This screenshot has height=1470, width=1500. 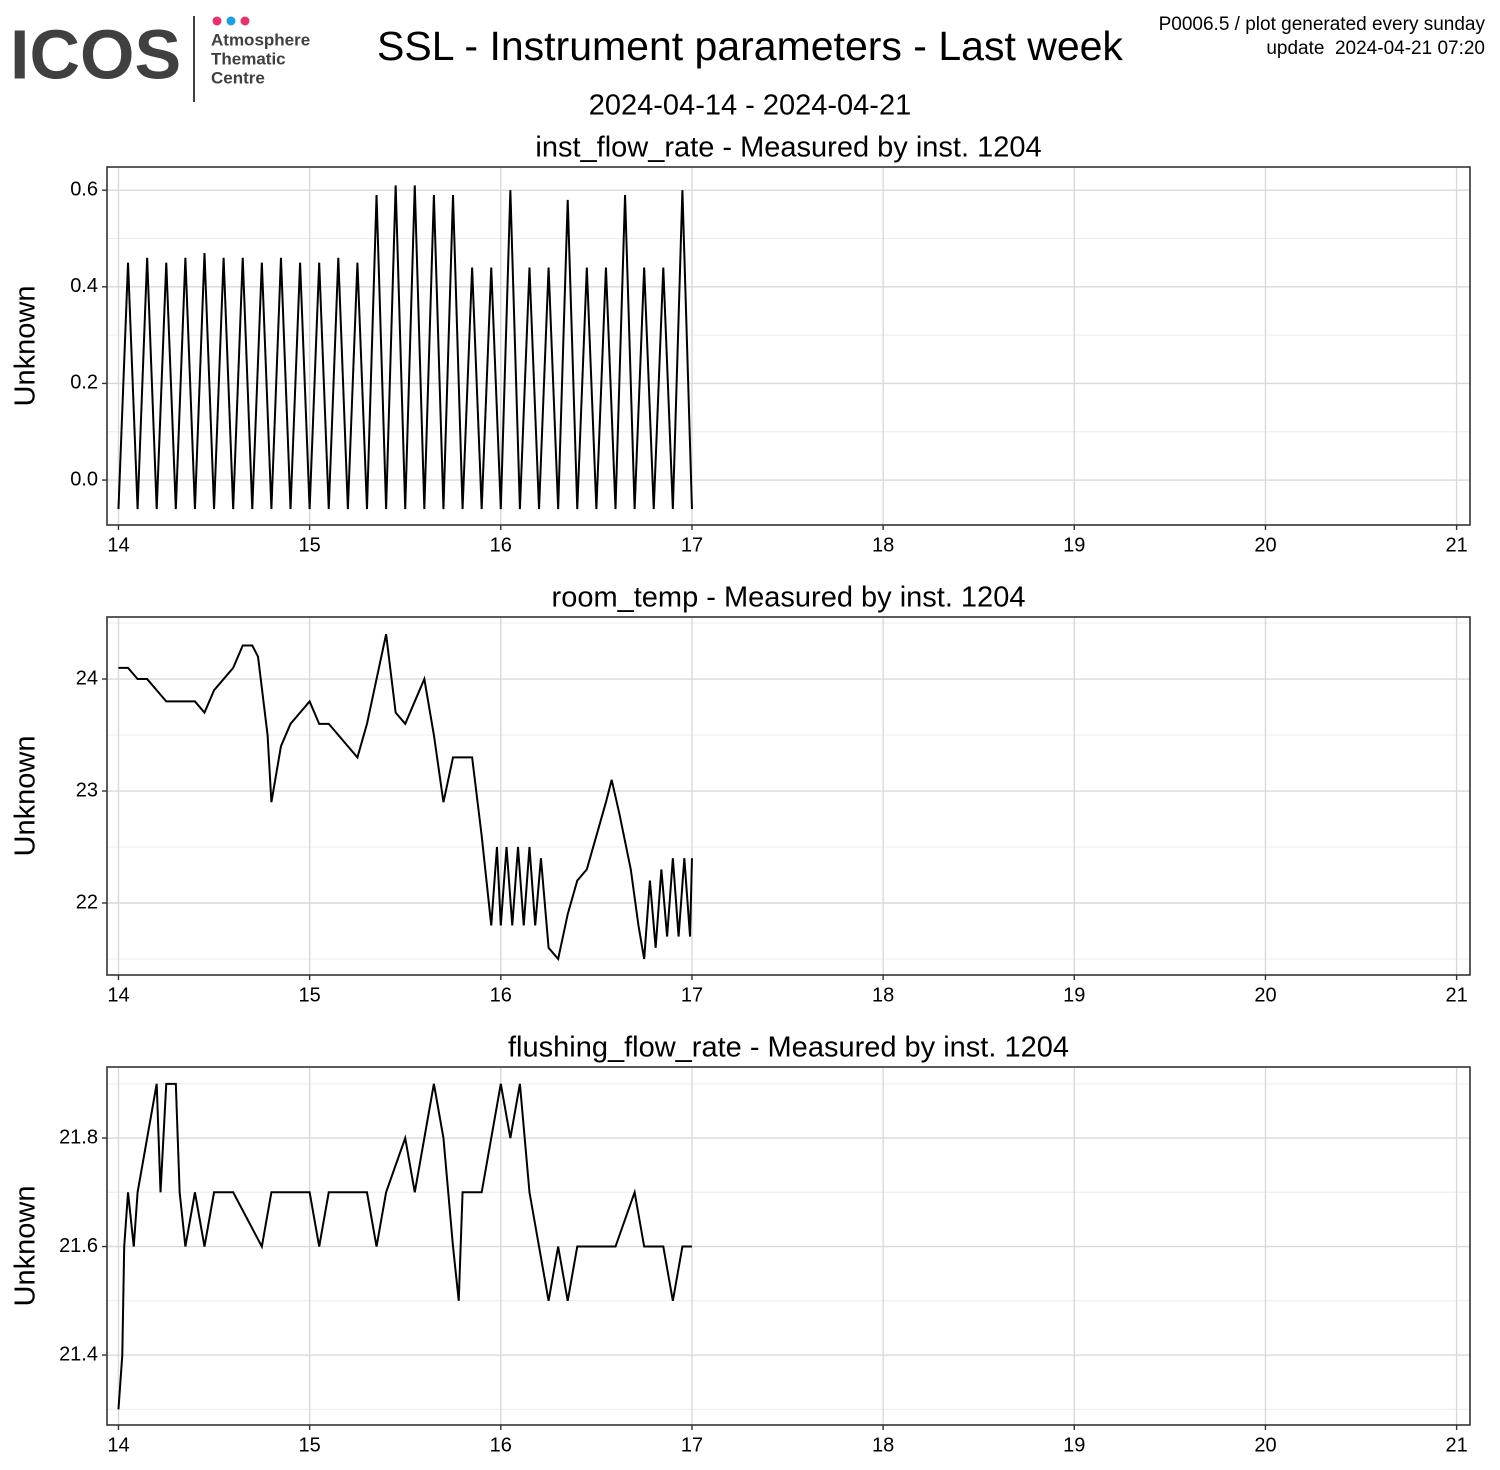 I want to click on logo-line: Thematic, so click(x=248, y=58).